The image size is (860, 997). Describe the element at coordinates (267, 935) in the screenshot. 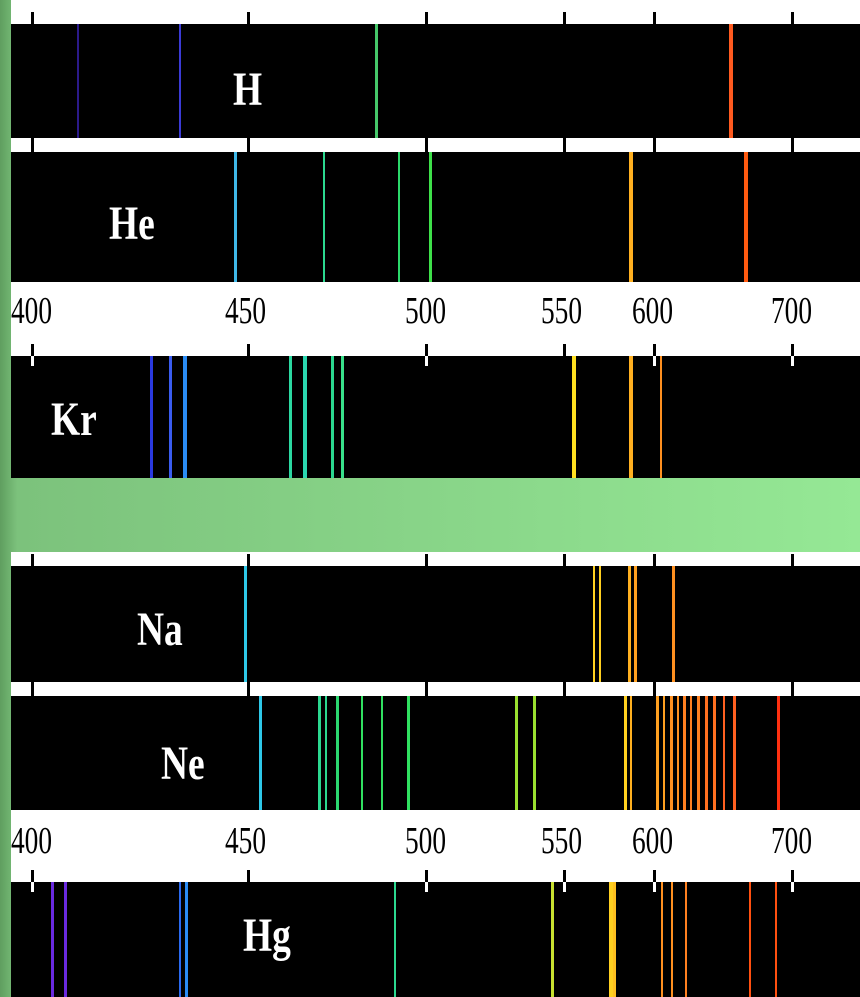

I see `element-label: Hg` at that location.